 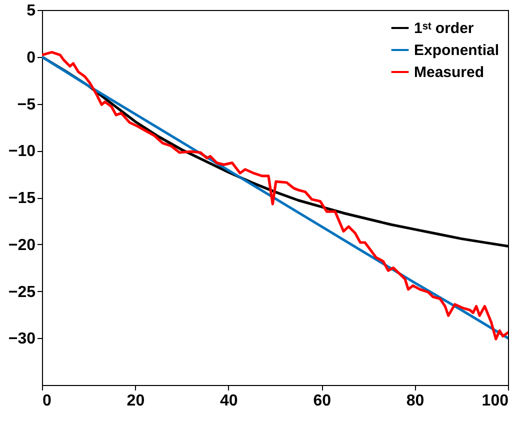 I want to click on x-tick-label: 20, so click(x=135, y=401).